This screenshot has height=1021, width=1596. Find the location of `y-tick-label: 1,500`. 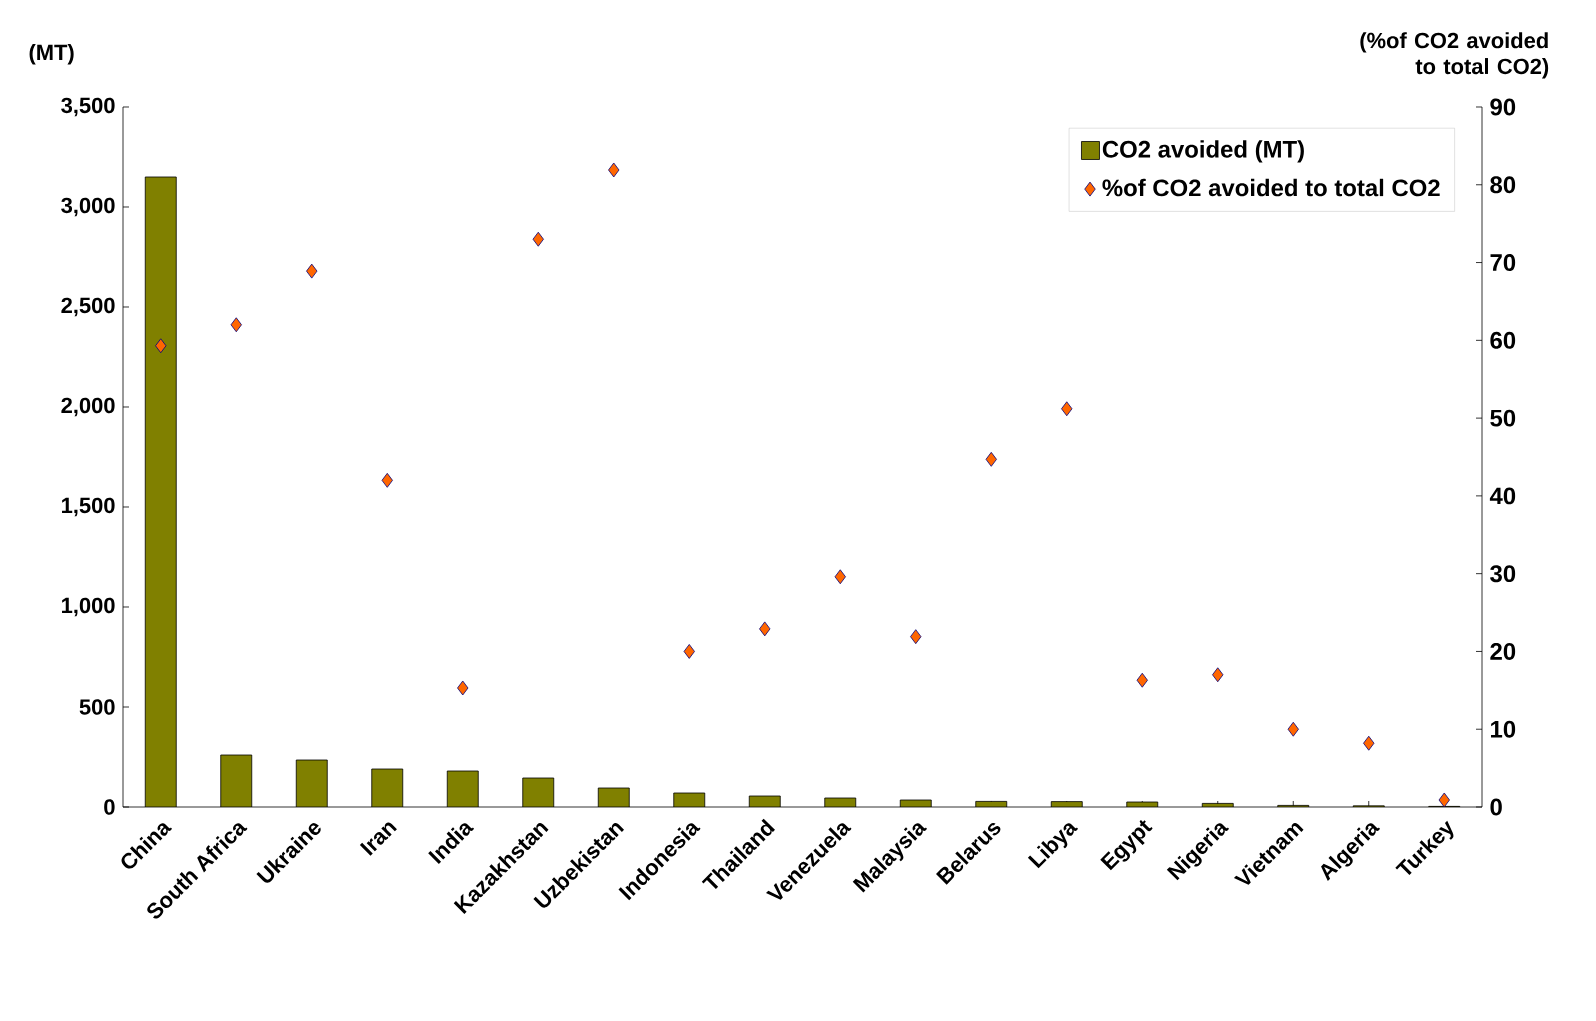

y-tick-label: 1,500 is located at coordinates (88, 507).